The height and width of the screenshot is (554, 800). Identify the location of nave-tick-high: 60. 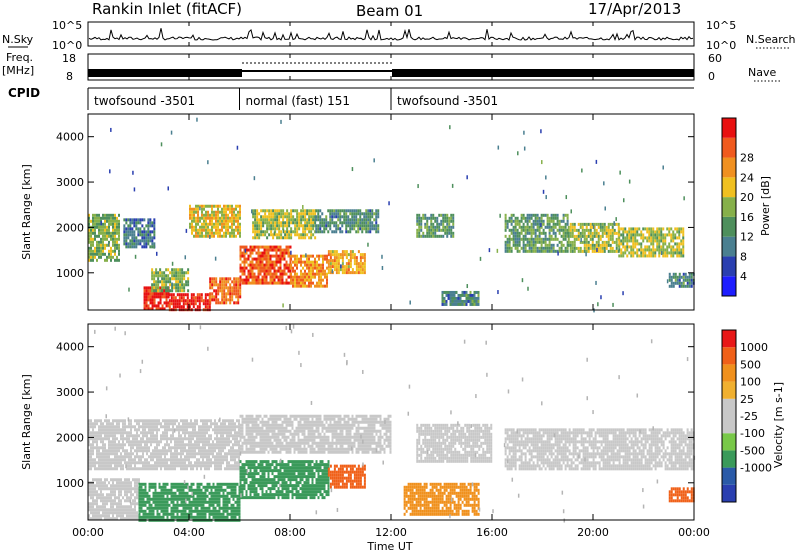
(715, 58).